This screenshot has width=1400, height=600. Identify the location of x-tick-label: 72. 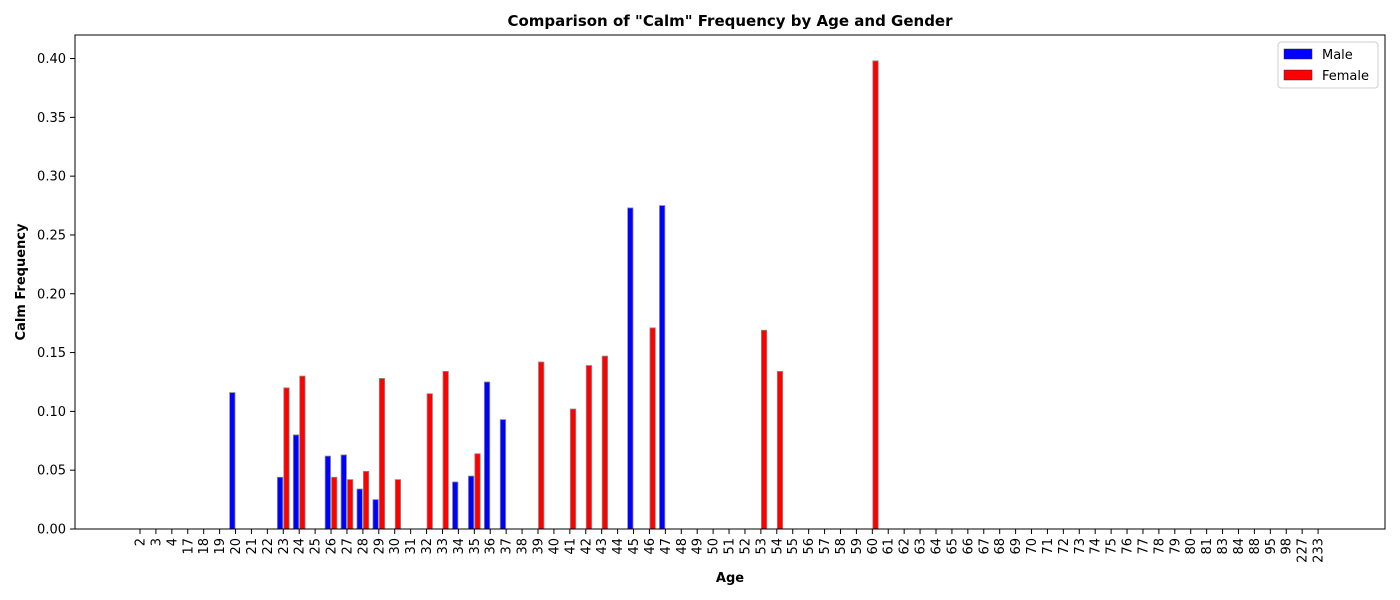
(1064, 546).